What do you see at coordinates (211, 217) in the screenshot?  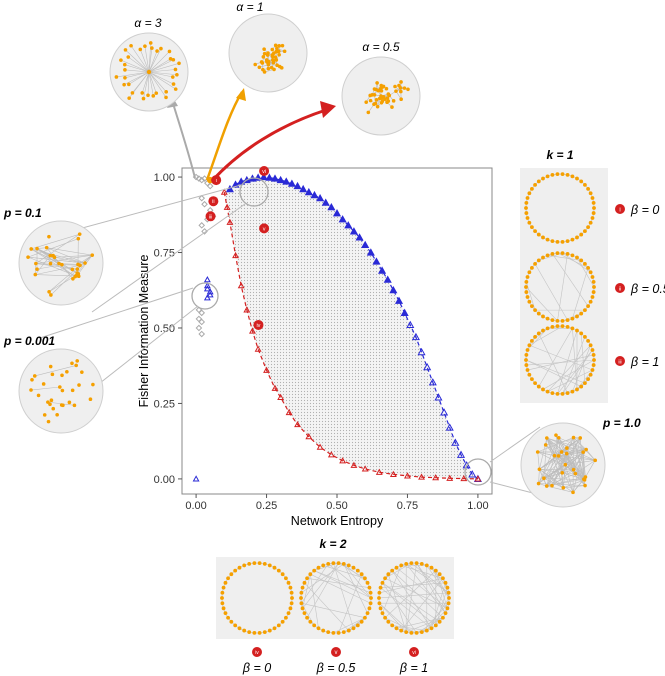 I see `marker-iii-text: iii` at bounding box center [211, 217].